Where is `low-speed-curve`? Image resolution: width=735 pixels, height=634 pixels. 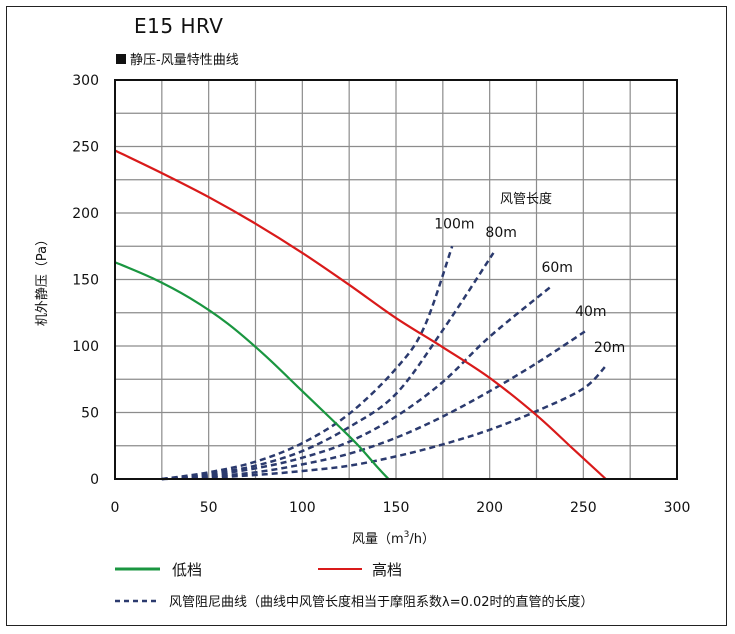 low-speed-curve is located at coordinates (252, 370).